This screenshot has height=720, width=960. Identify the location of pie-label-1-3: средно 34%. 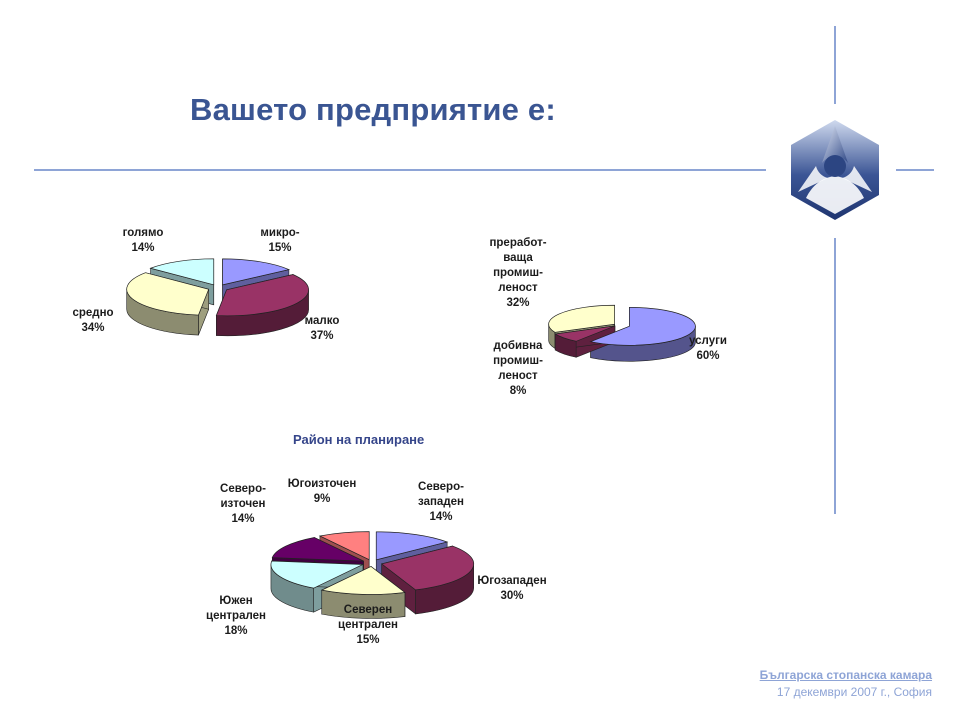
(92, 320).